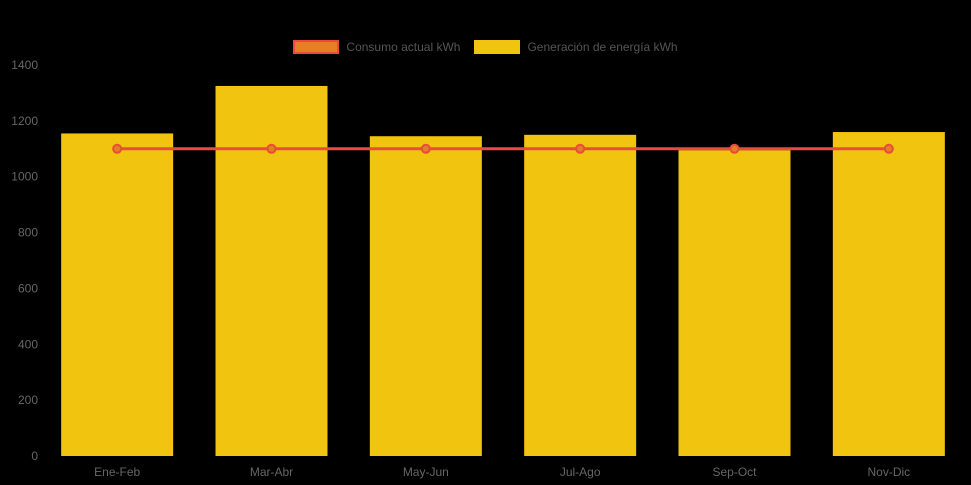 Image resolution: width=971 pixels, height=485 pixels. Describe the element at coordinates (426, 472) in the screenshot. I see `x-axis-label-may-jun: May-Jun` at that location.